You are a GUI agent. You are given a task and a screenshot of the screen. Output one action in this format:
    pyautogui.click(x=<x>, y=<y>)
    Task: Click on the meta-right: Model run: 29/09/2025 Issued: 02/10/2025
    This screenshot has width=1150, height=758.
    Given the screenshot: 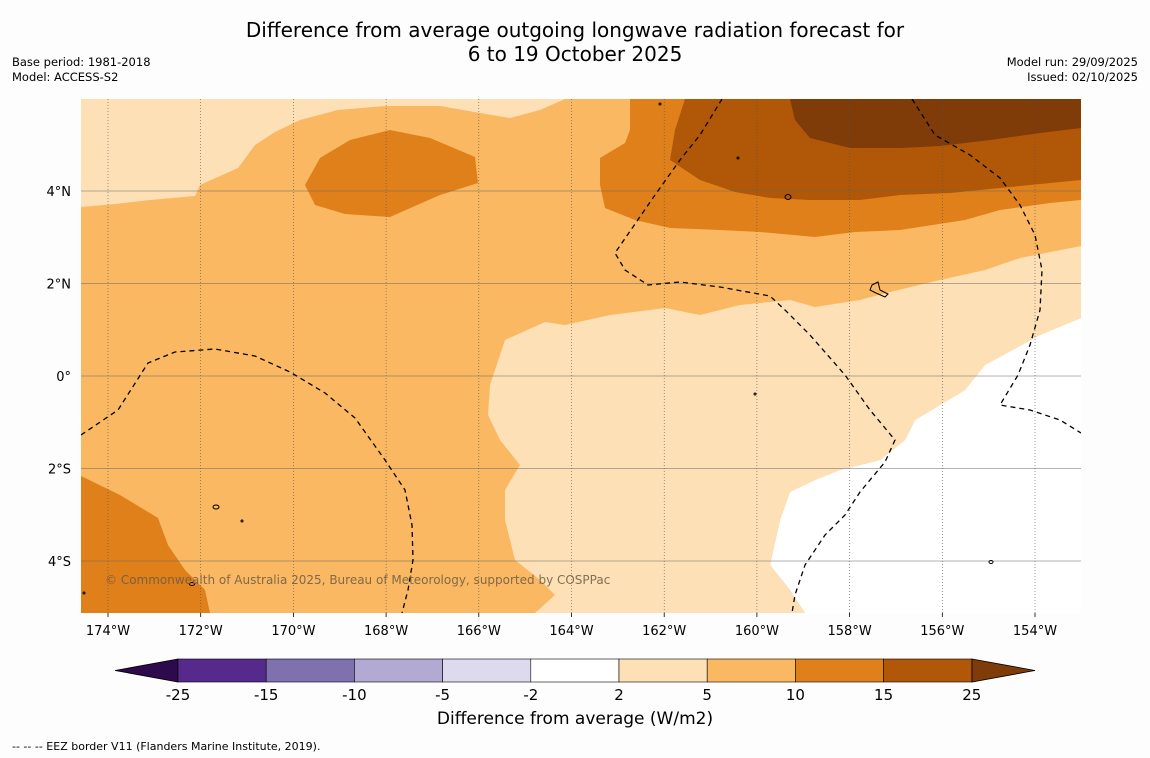 What is the action you would take?
    pyautogui.click(x=1072, y=70)
    